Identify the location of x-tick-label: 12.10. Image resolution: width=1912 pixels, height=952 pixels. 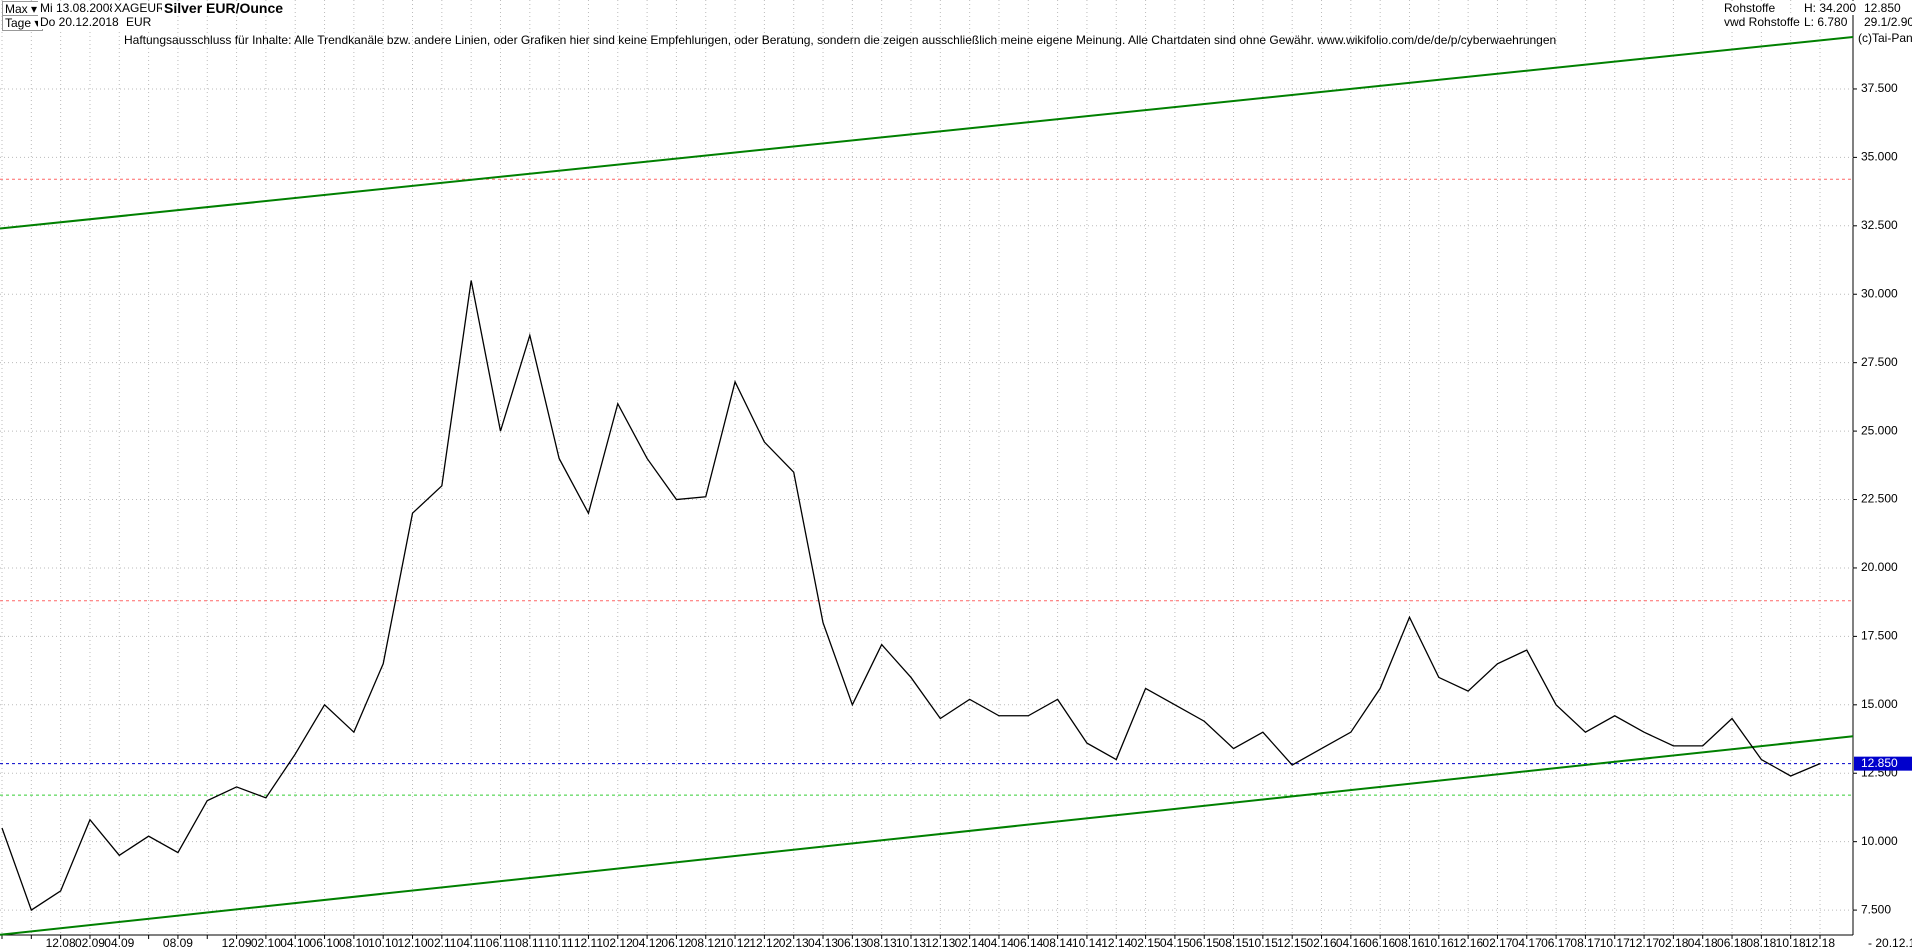
(413, 943).